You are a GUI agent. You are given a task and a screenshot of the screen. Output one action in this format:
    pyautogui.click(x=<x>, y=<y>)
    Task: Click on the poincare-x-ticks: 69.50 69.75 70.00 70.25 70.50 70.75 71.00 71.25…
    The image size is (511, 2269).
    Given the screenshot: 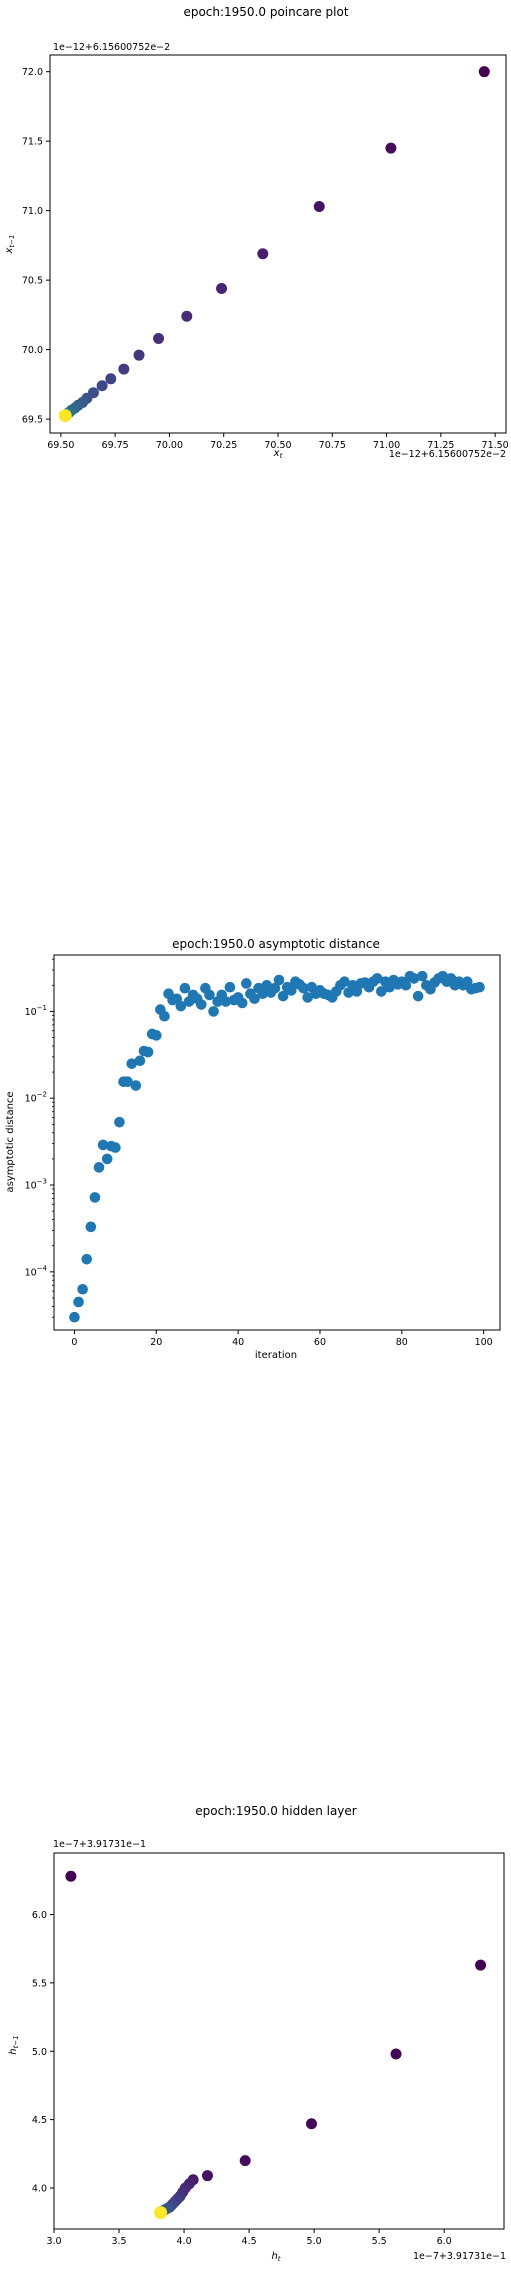 What is the action you would take?
    pyautogui.click(x=278, y=442)
    